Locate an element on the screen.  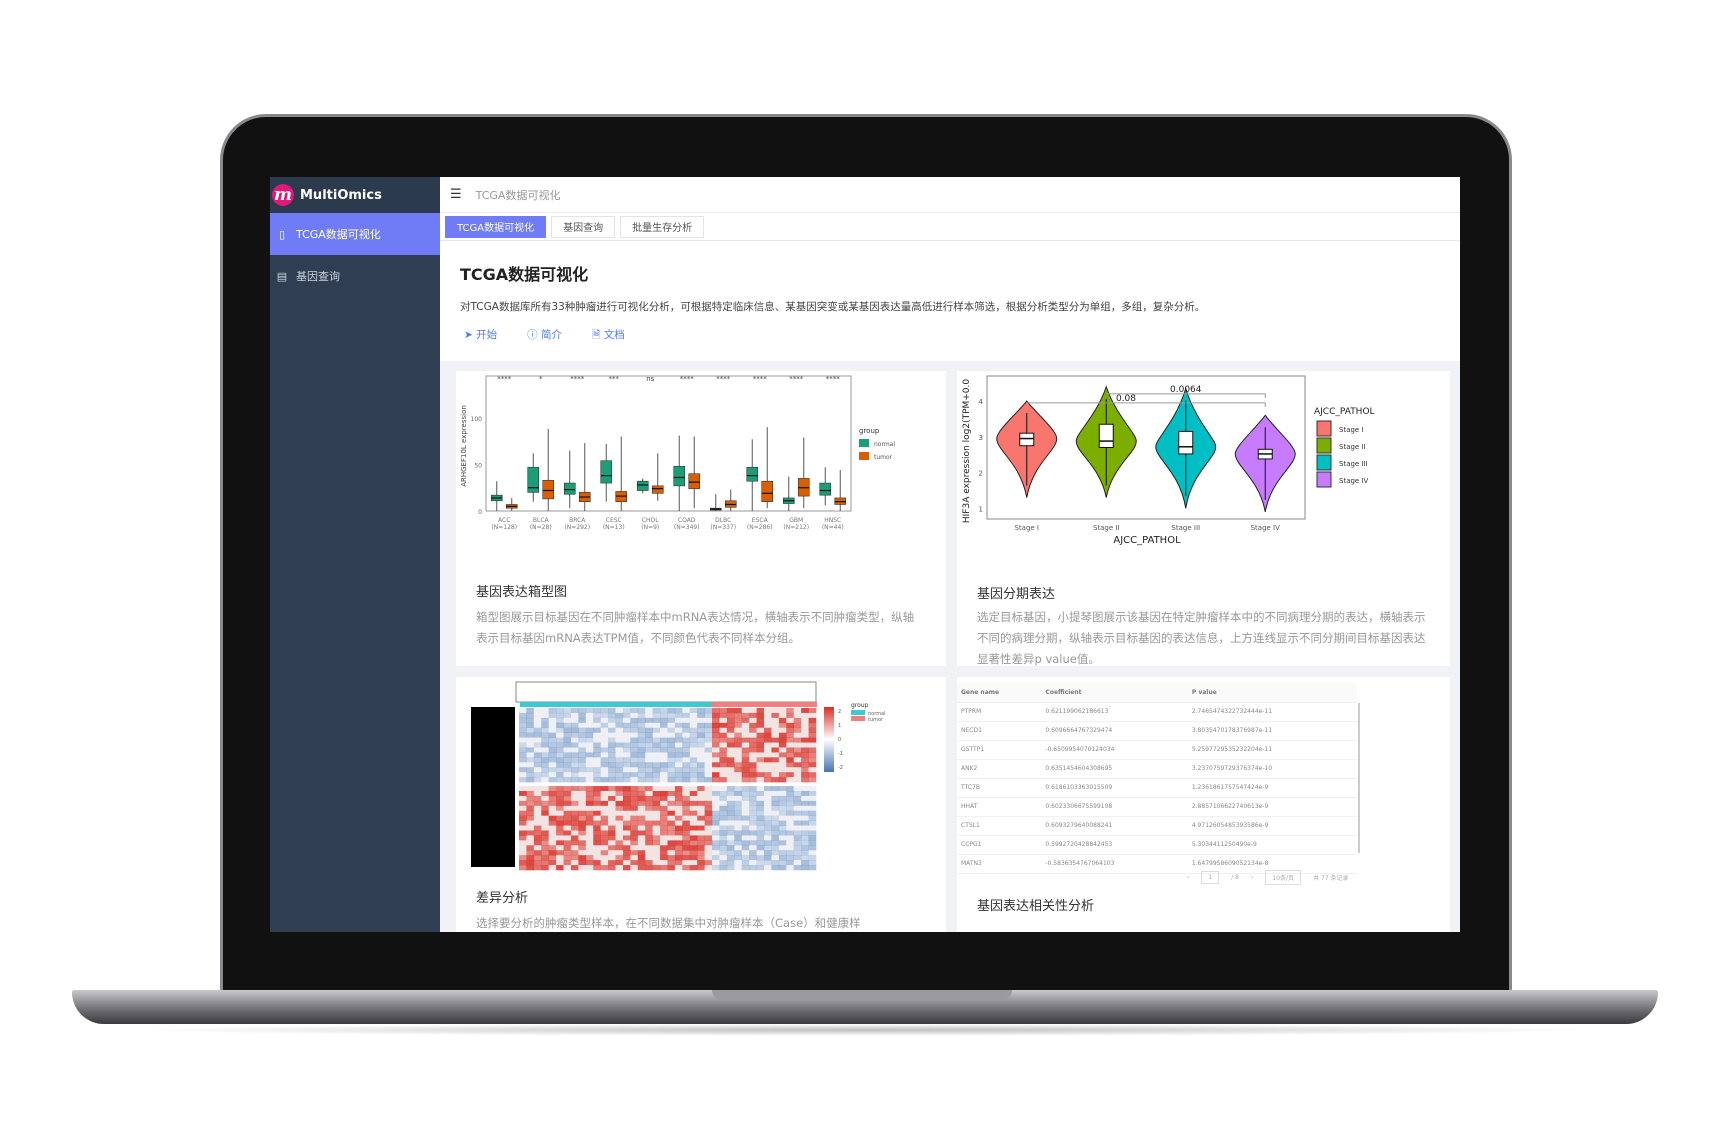
tab-gene-query: 基因查询 is located at coordinates (583, 226).